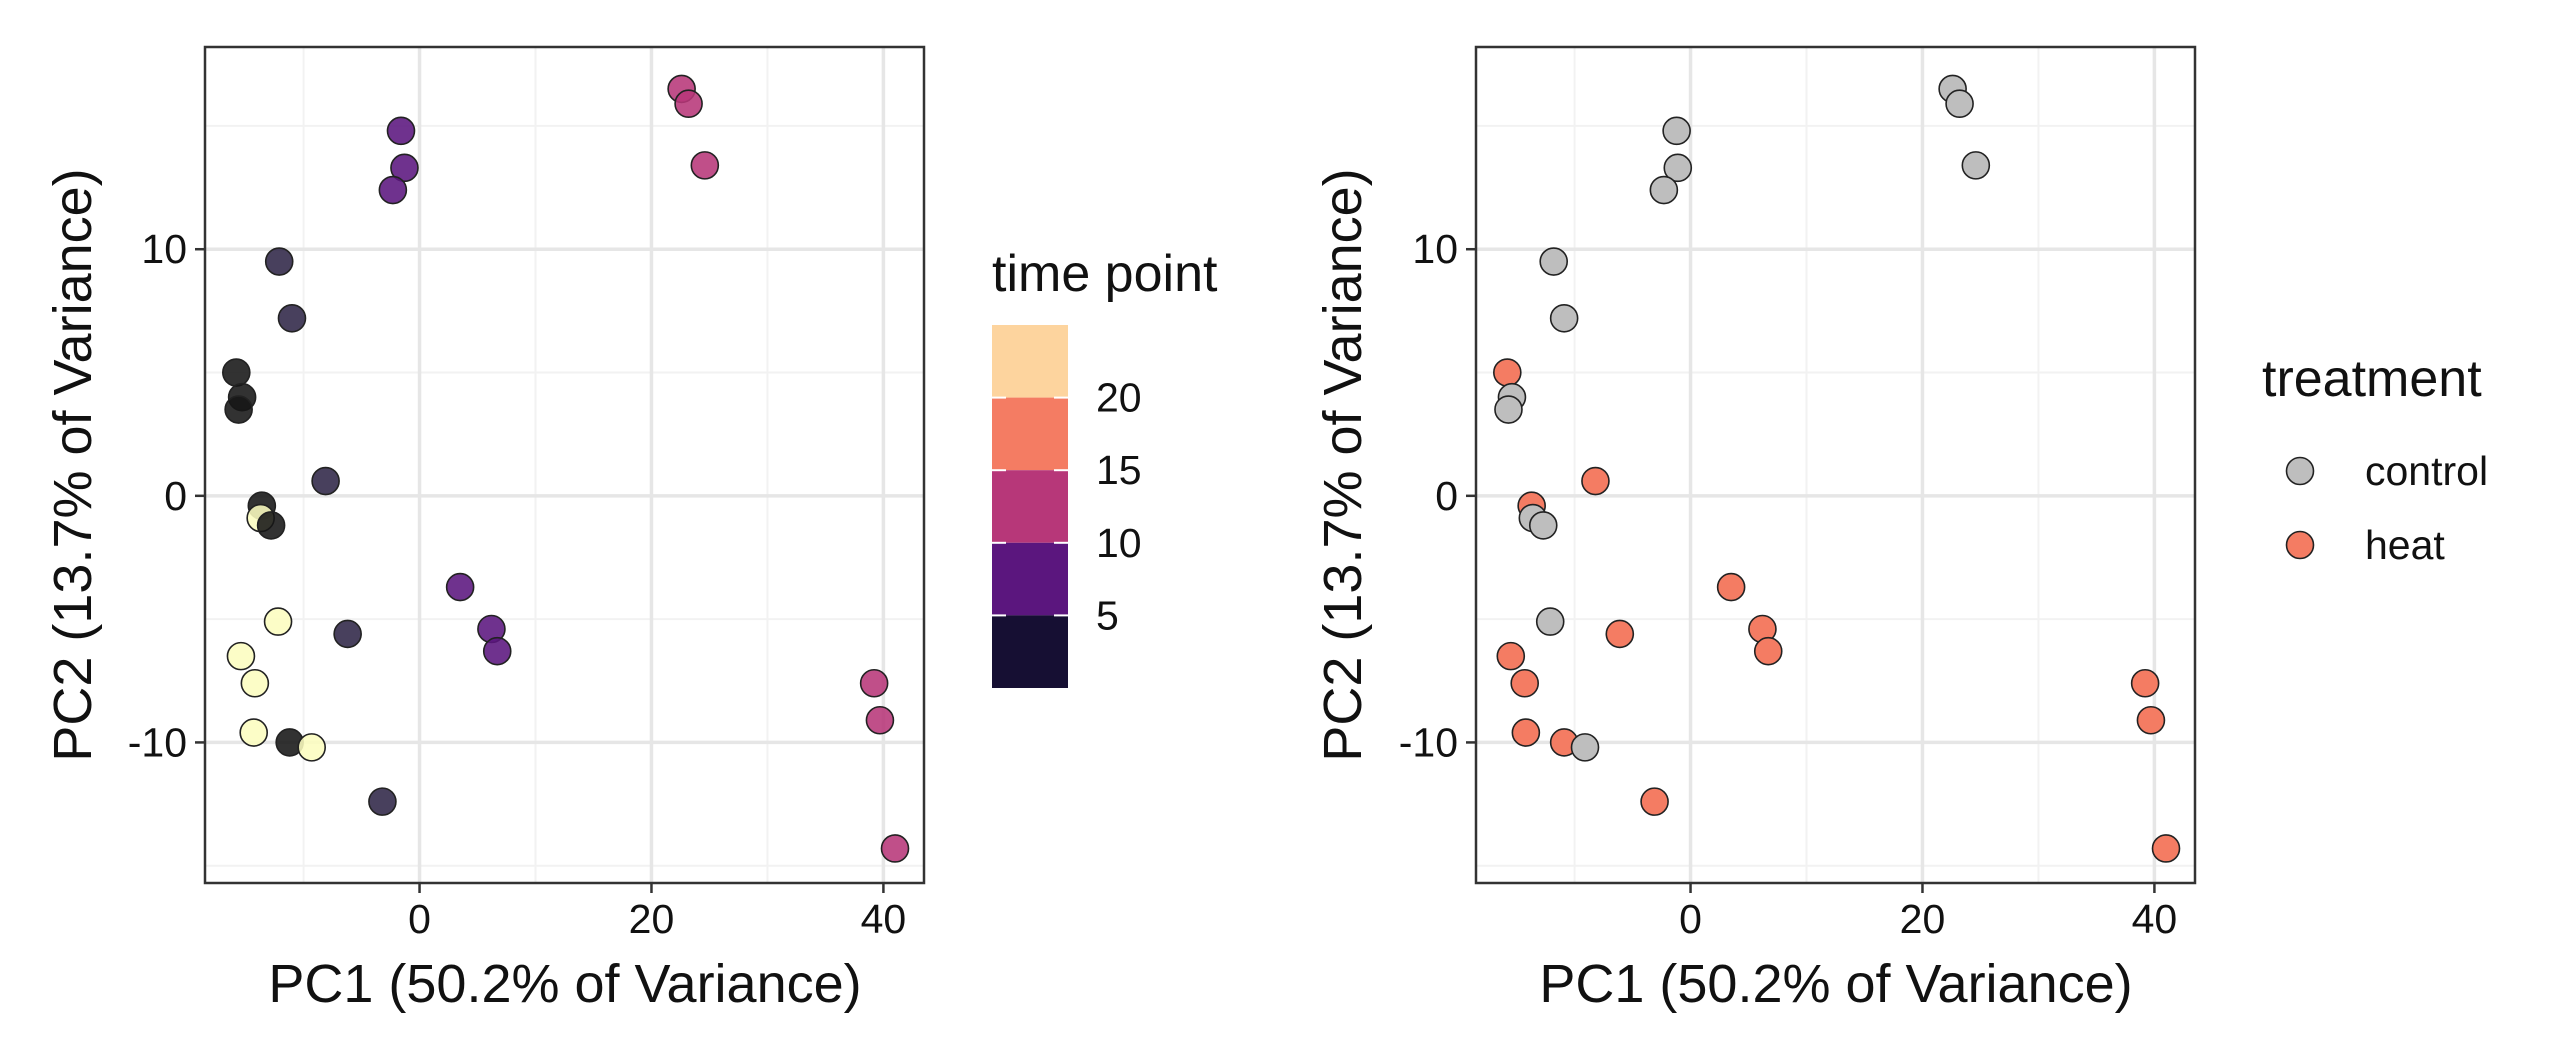 This screenshot has width=2550, height=1050. Describe the element at coordinates (1119, 398) in the screenshot. I see `colorbar-label: 20` at that location.